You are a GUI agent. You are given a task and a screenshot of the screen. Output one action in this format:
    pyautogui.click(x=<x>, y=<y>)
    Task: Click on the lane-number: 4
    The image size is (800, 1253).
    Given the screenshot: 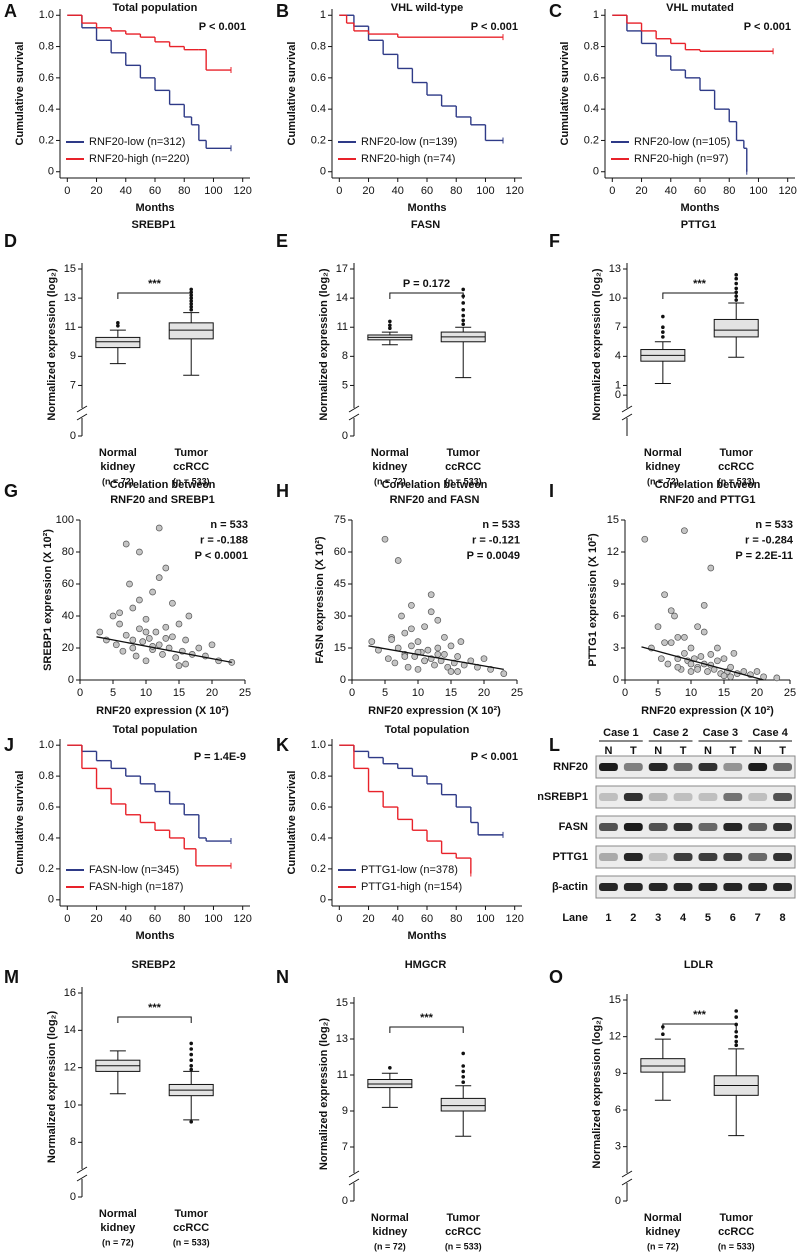 What is the action you would take?
    pyautogui.click(x=683, y=918)
    